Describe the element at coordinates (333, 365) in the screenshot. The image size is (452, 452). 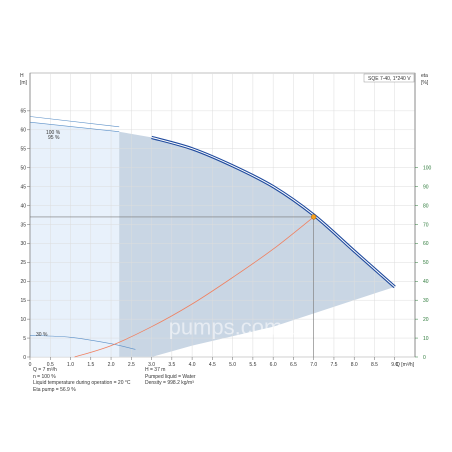
I see `x-tick-label: 7.5` at that location.